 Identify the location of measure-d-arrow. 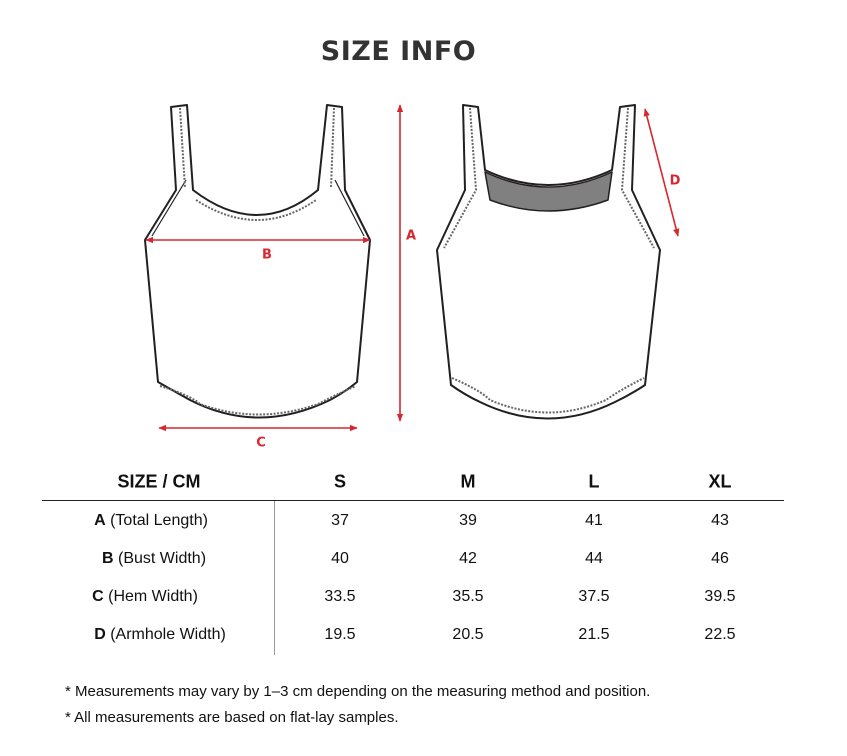
(661, 172).